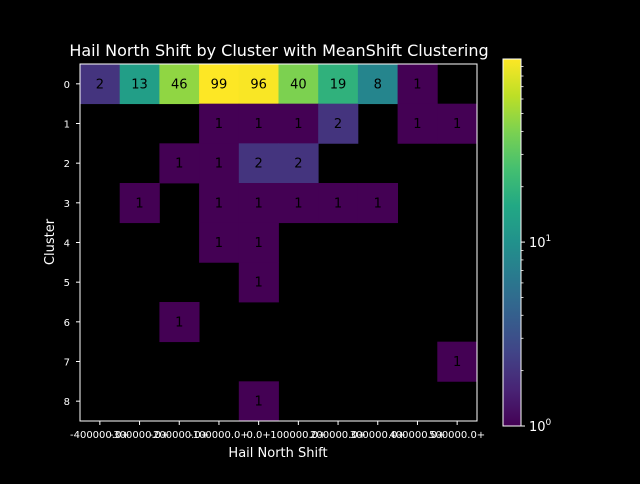 Image resolution: width=640 pixels, height=484 pixels. I want to click on colorbar-fill, so click(512, 242).